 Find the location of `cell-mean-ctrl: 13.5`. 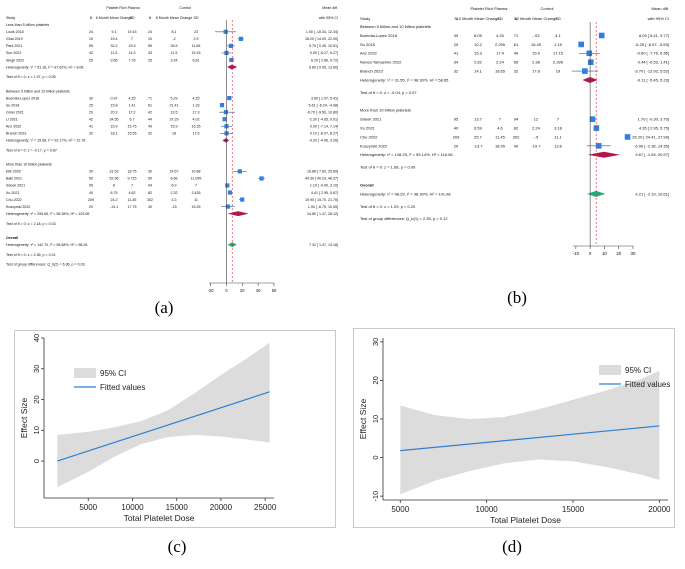

cell-mean-ctrl: 13.5 is located at coordinates (174, 112).